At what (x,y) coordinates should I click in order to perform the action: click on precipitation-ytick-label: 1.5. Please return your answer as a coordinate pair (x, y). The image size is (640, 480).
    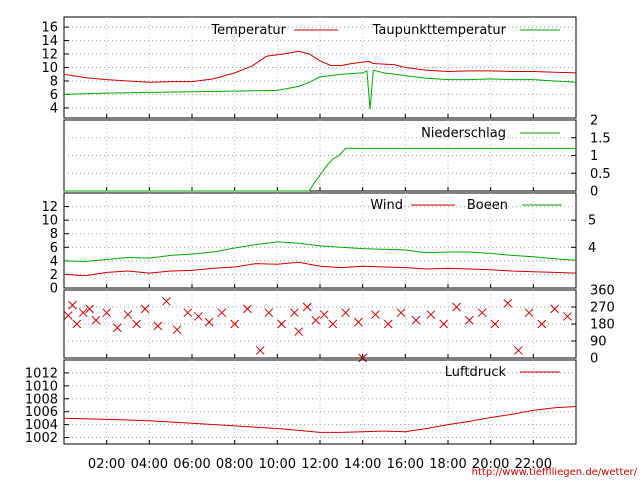
    Looking at the image, I should click on (600, 138).